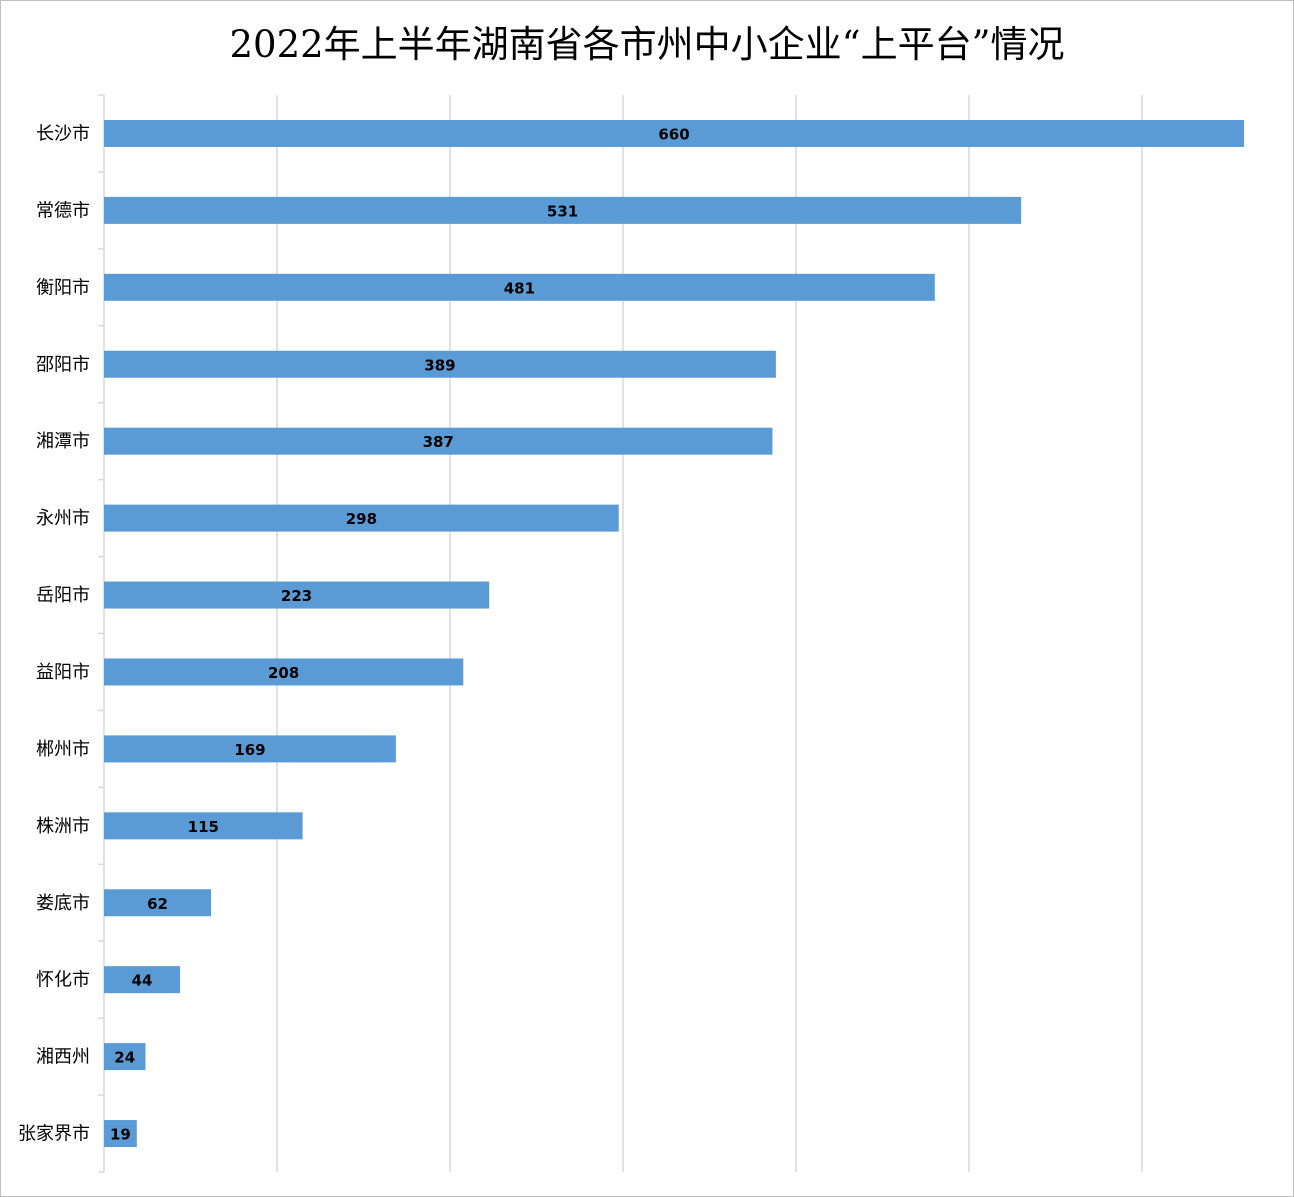 Image resolution: width=1294 pixels, height=1197 pixels. I want to click on category-label: 益阳市, so click(63, 672).